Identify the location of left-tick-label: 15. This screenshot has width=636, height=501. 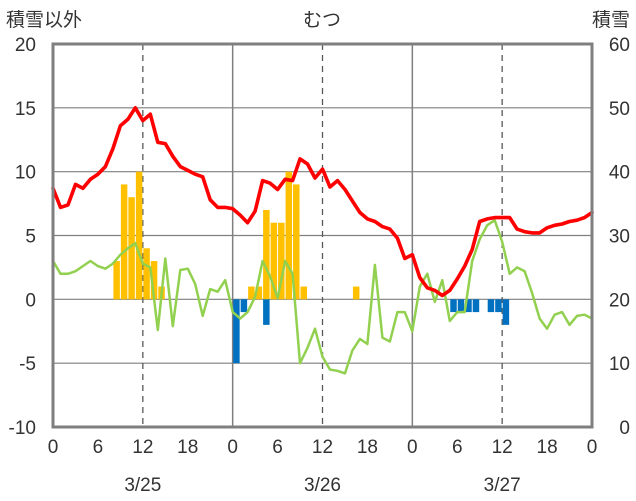
(25, 109).